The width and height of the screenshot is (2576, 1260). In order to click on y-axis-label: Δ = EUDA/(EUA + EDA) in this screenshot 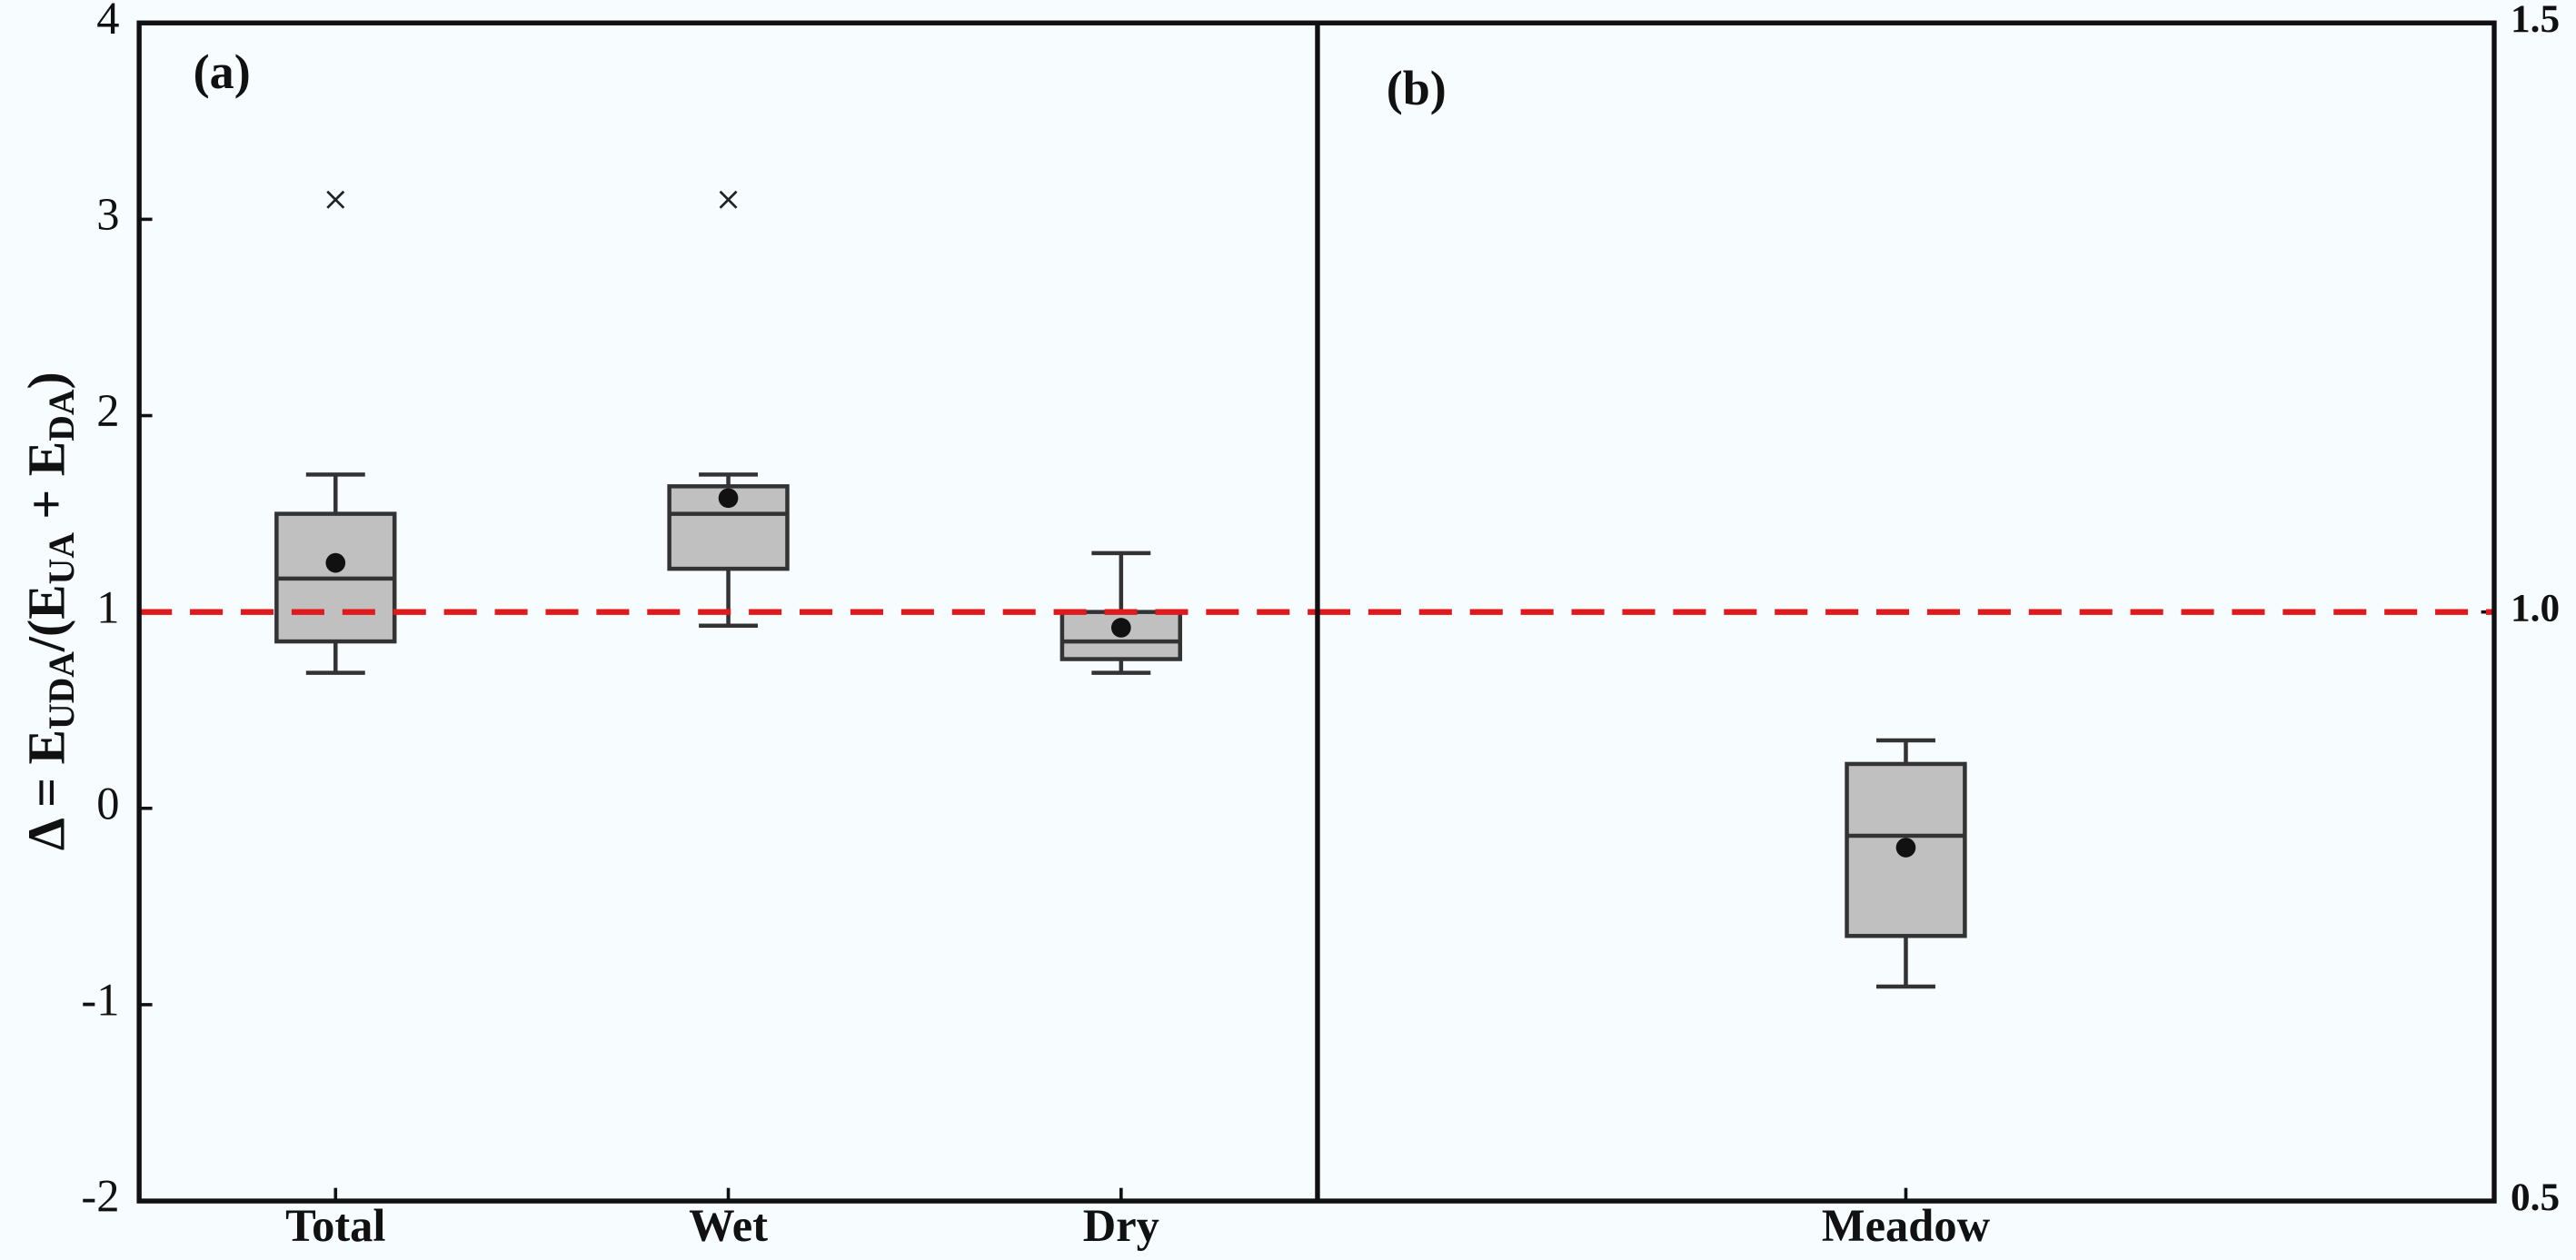, I will do `click(50, 611)`.